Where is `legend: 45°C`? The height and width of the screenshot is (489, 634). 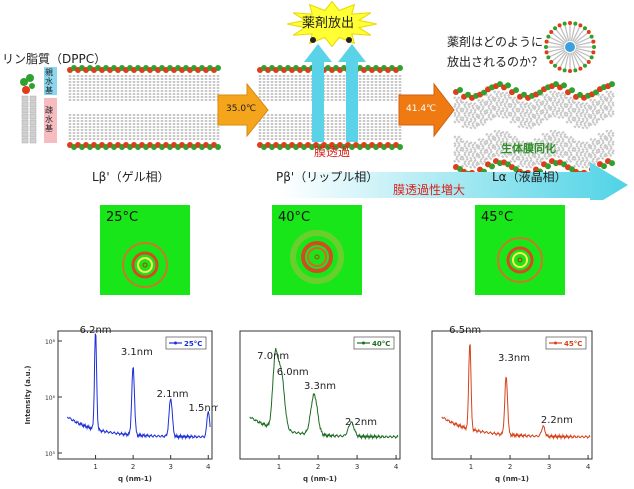 legend: 45°C is located at coordinates (566, 343).